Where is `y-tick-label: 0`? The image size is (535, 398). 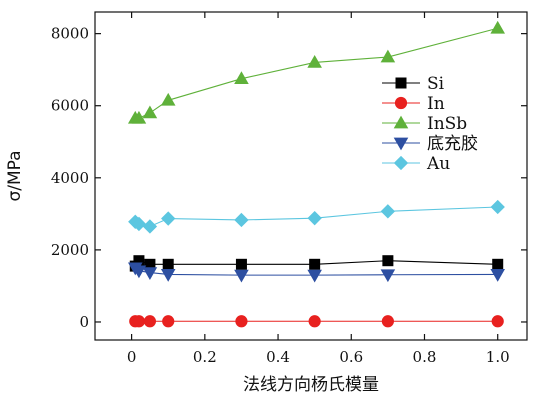 y-tick-label: 0 is located at coordinates (84, 322).